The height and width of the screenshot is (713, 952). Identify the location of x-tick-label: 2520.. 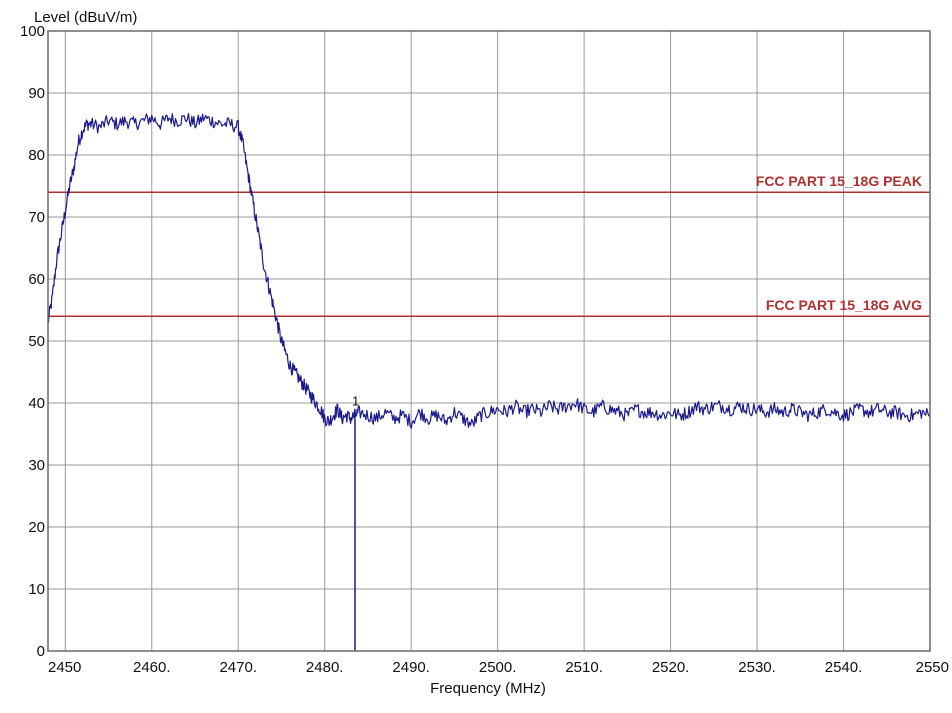
(671, 667).